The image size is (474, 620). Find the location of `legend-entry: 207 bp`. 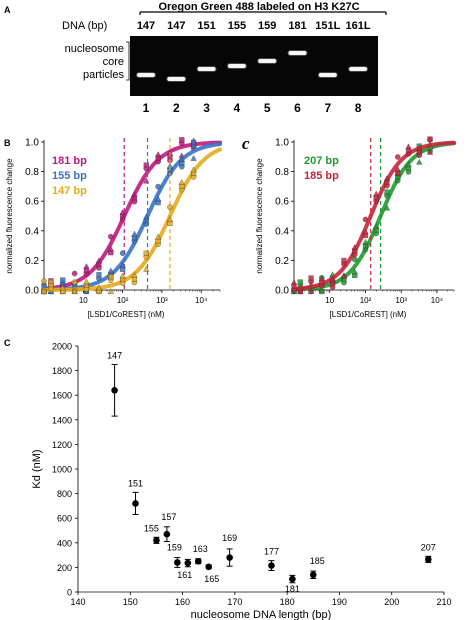

legend-entry: 207 bp is located at coordinates (321, 161).